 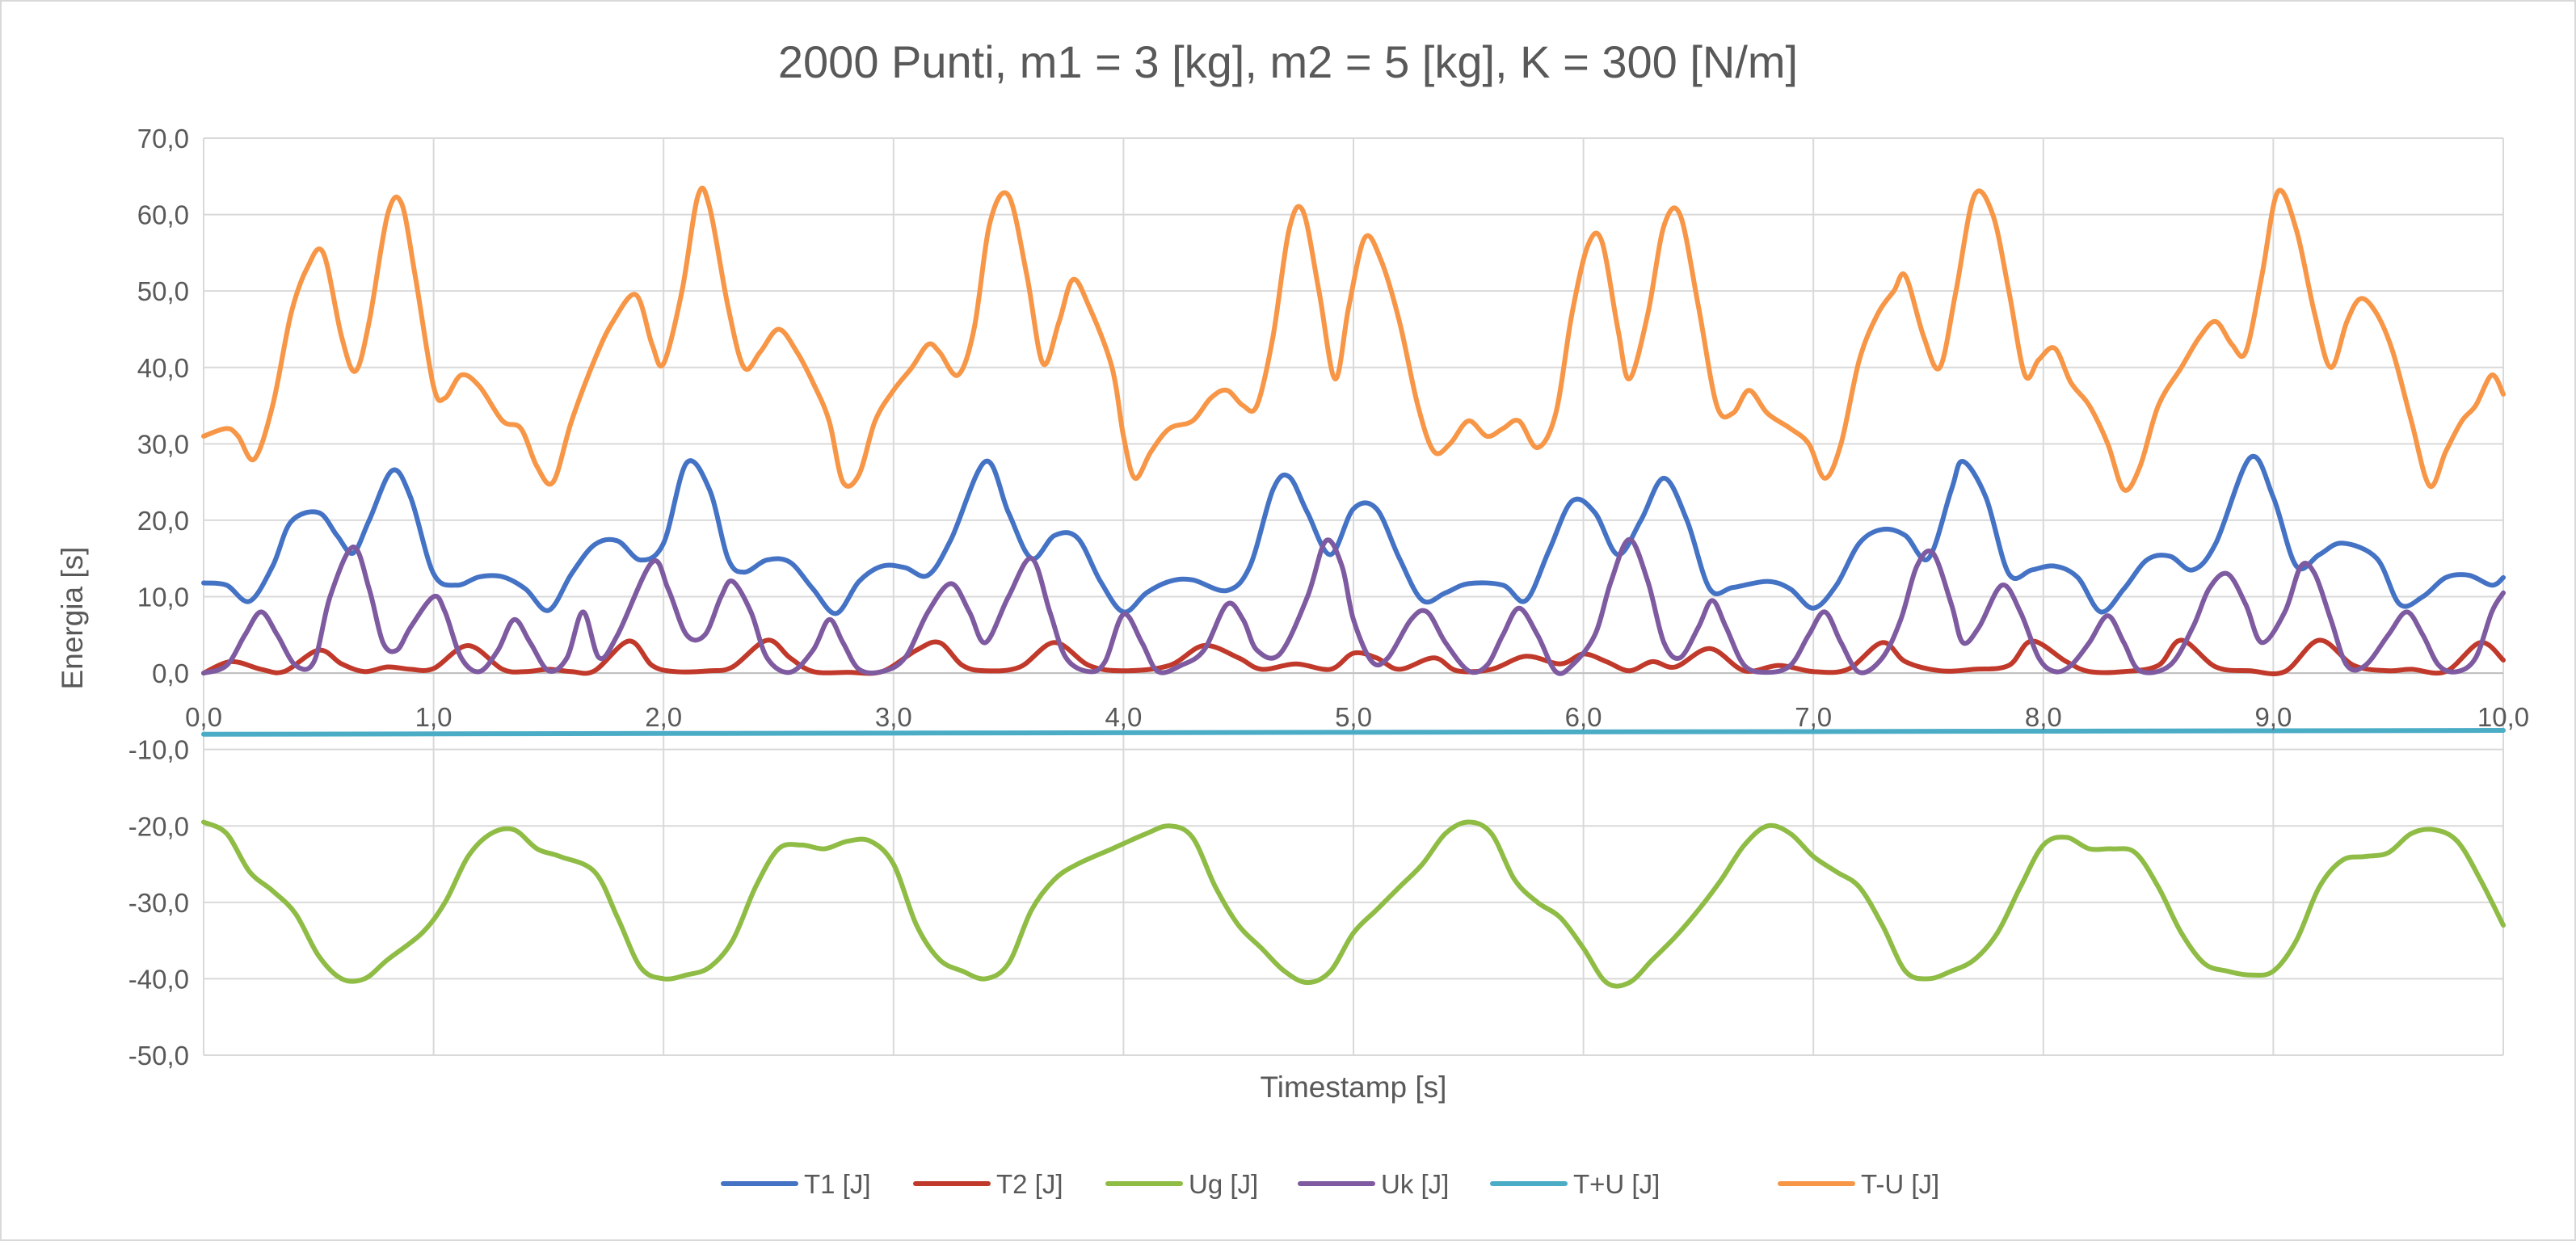 What do you see at coordinates (158, 826) in the screenshot?
I see `y-tick-label: -20,0` at bounding box center [158, 826].